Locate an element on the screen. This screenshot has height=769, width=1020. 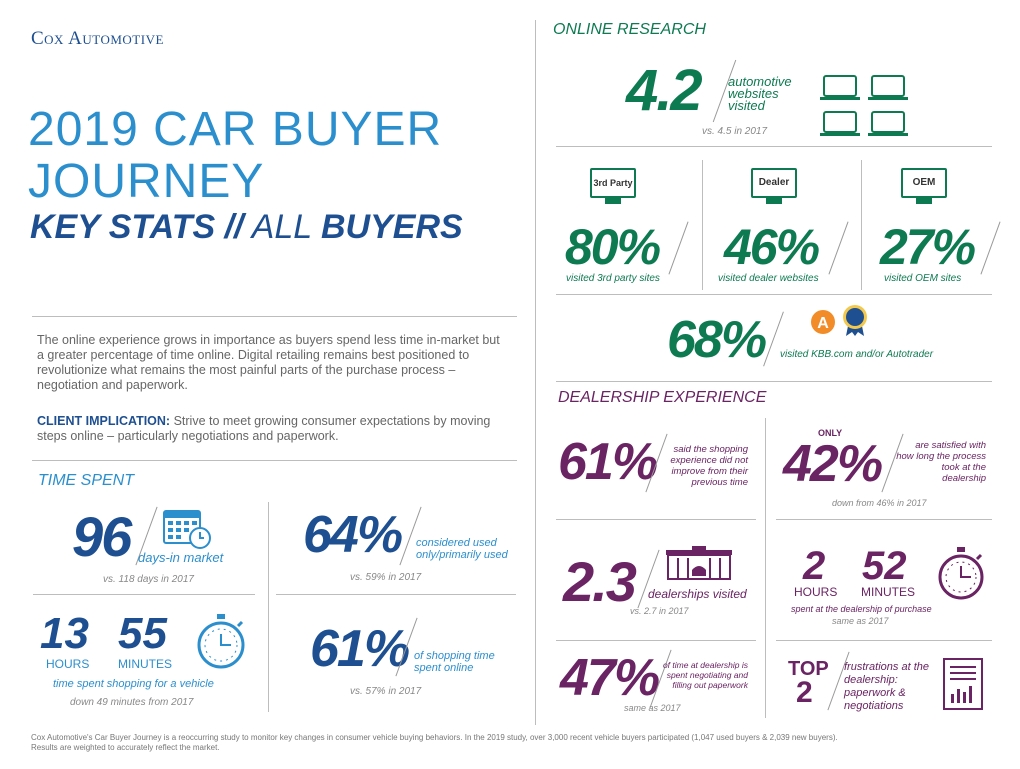
third-party-icon-label: 3rd Party is located at coordinates (613, 183).